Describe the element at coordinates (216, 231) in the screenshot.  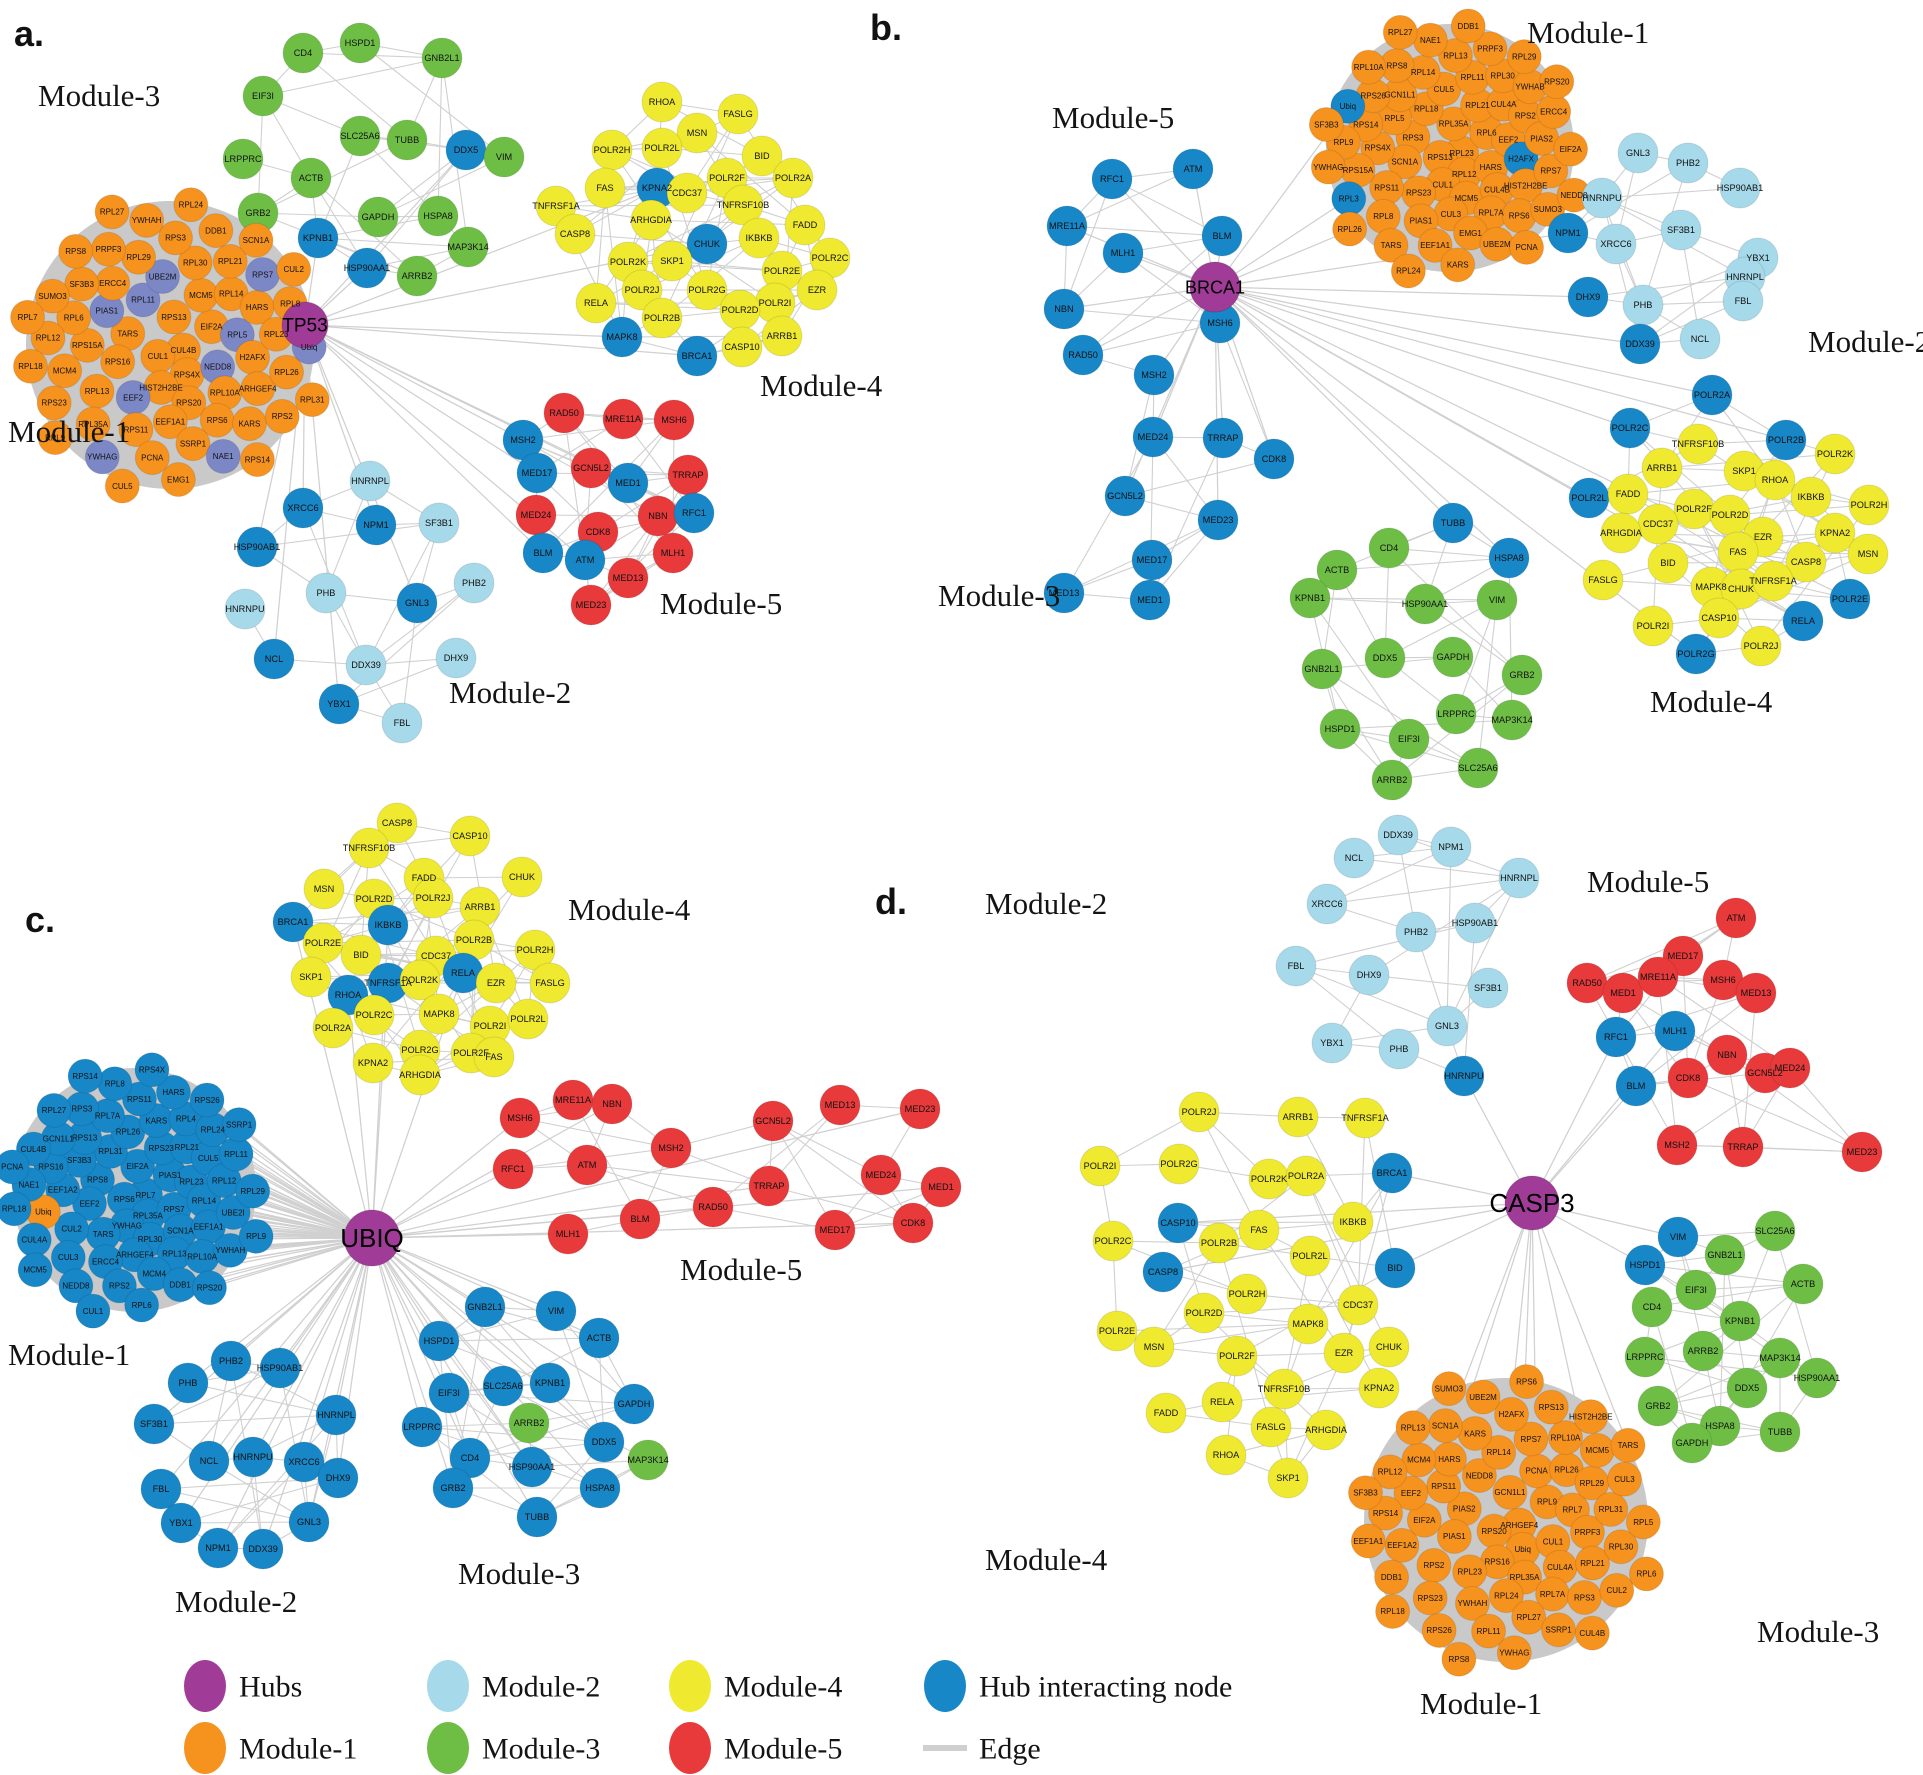
I see `node-ddb1` at that location.